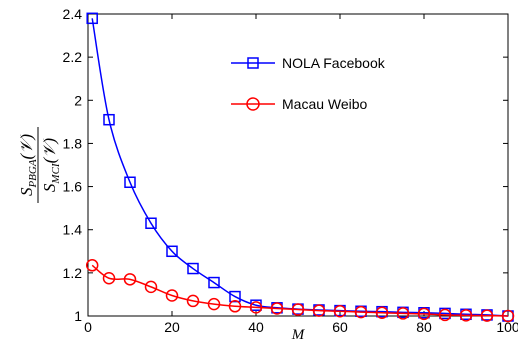 This screenshot has width=518, height=355. I want to click on y-tick-label: 1.2, so click(73, 273).